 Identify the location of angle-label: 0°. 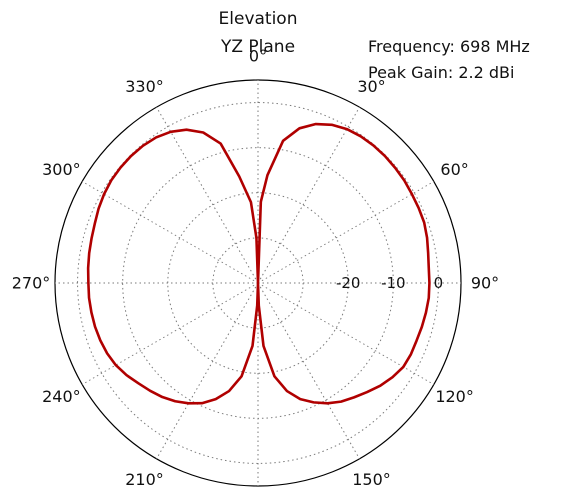
(258, 56).